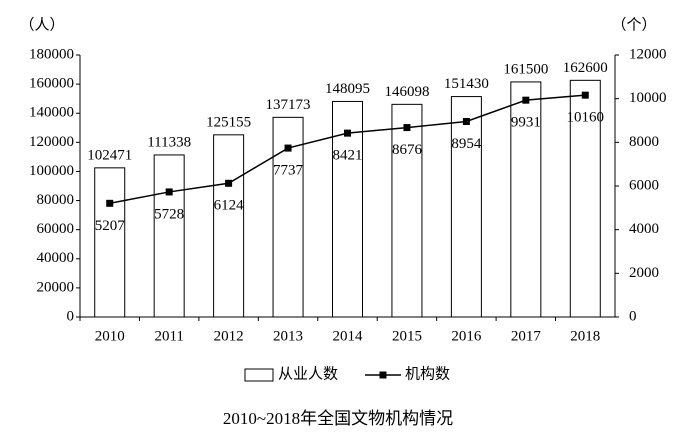  What do you see at coordinates (229, 206) in the screenshot?
I see `line-value-label: 6124` at bounding box center [229, 206].